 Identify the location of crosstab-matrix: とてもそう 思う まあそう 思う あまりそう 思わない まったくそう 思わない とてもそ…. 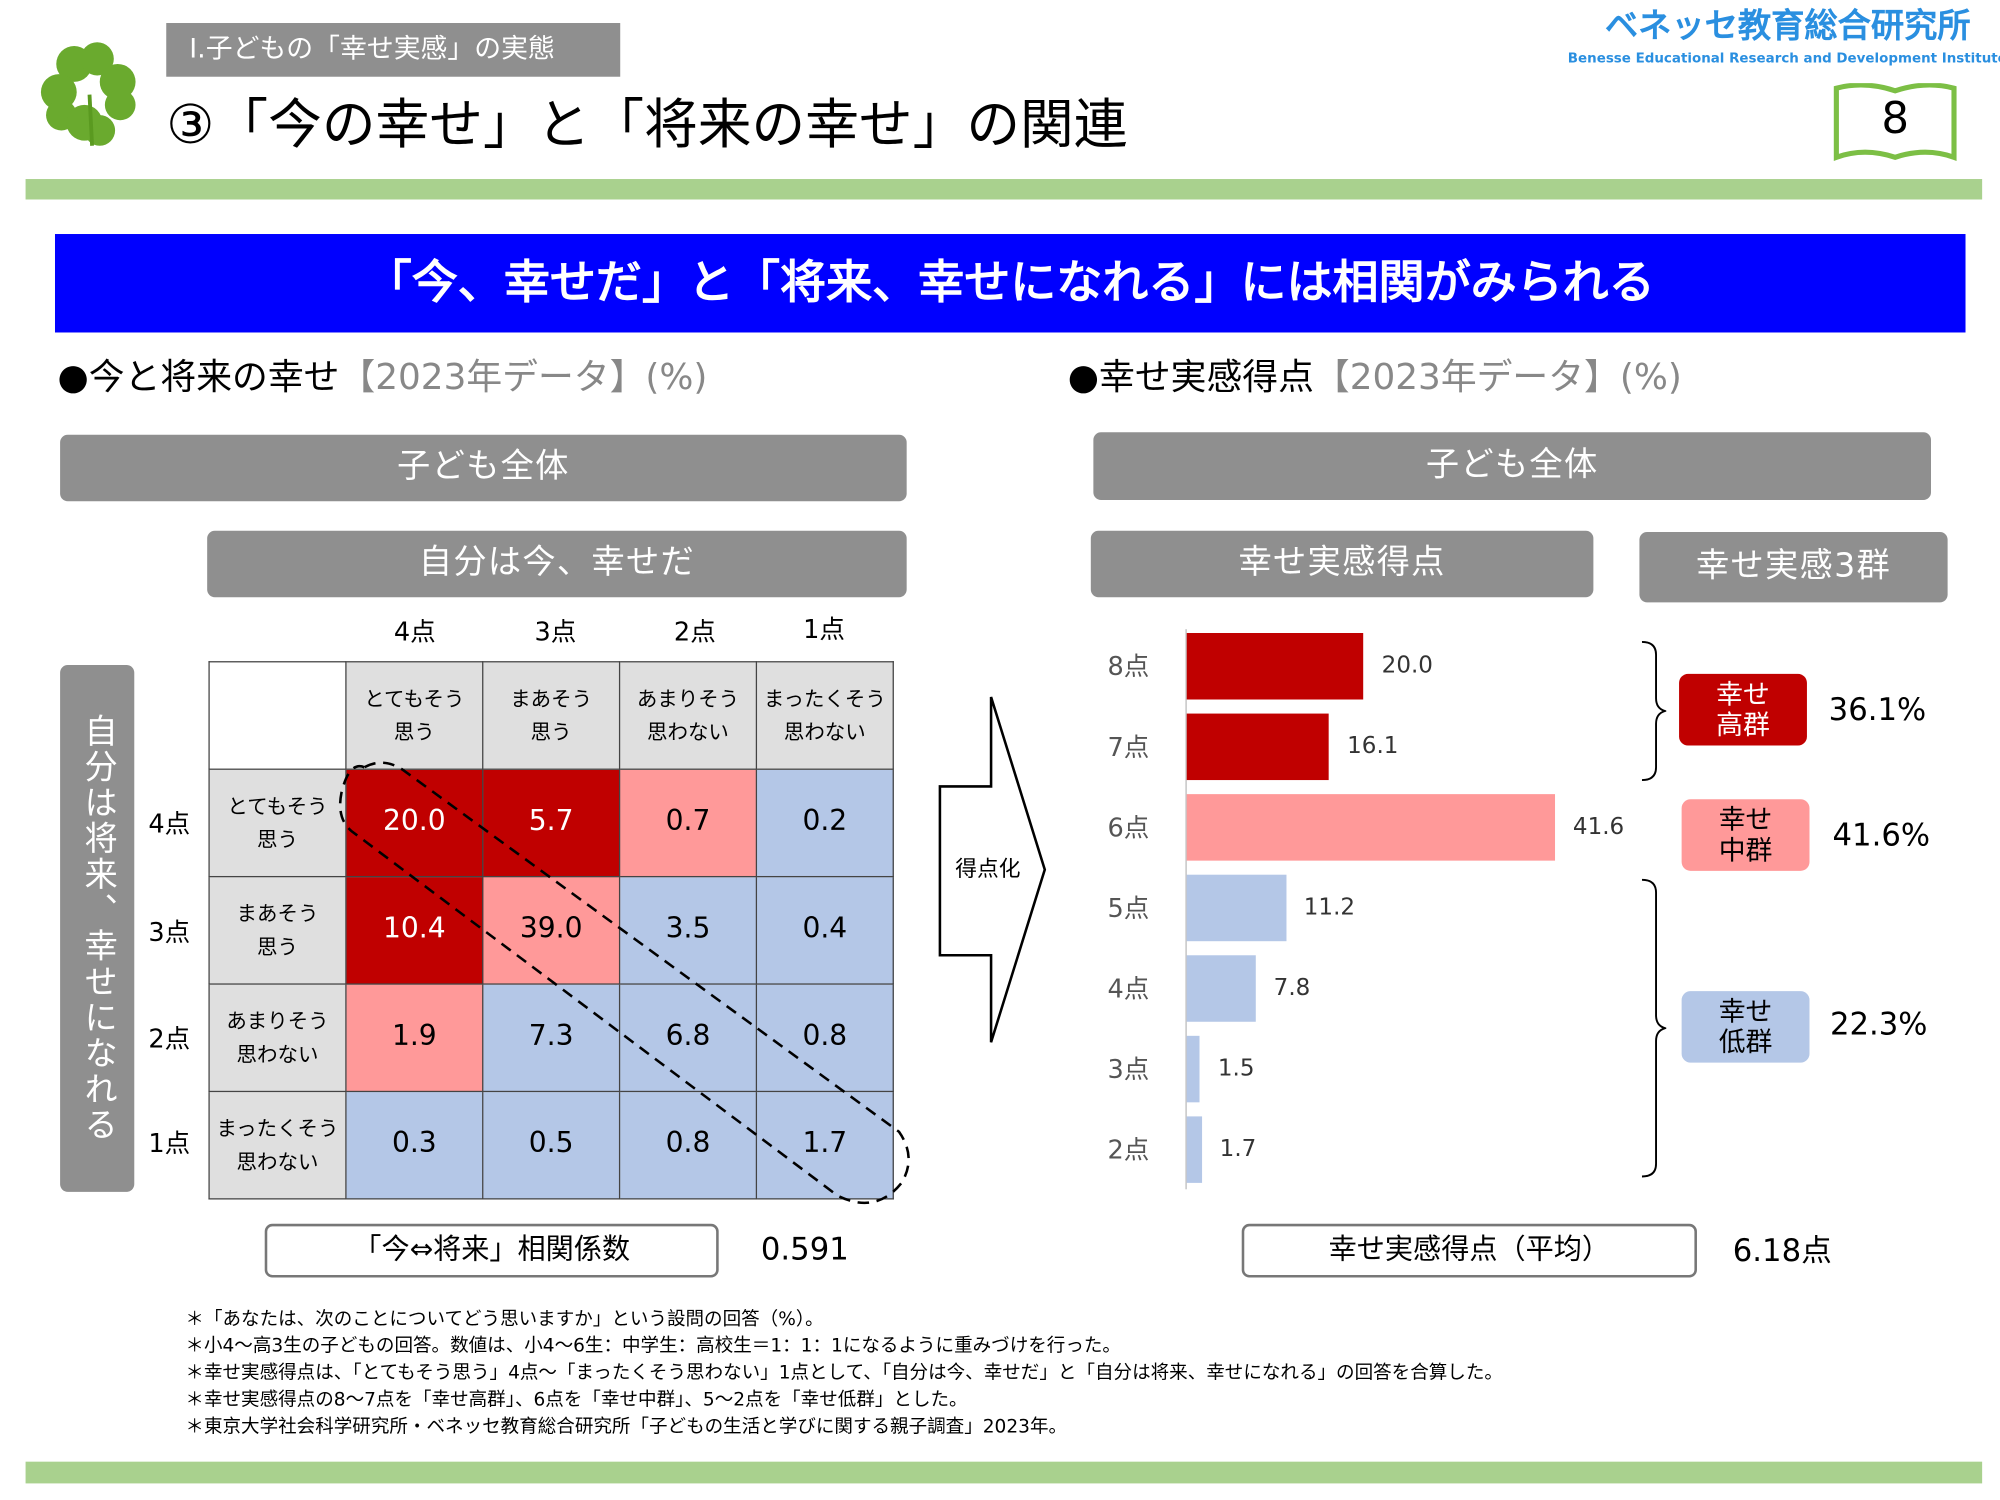
(551, 930).